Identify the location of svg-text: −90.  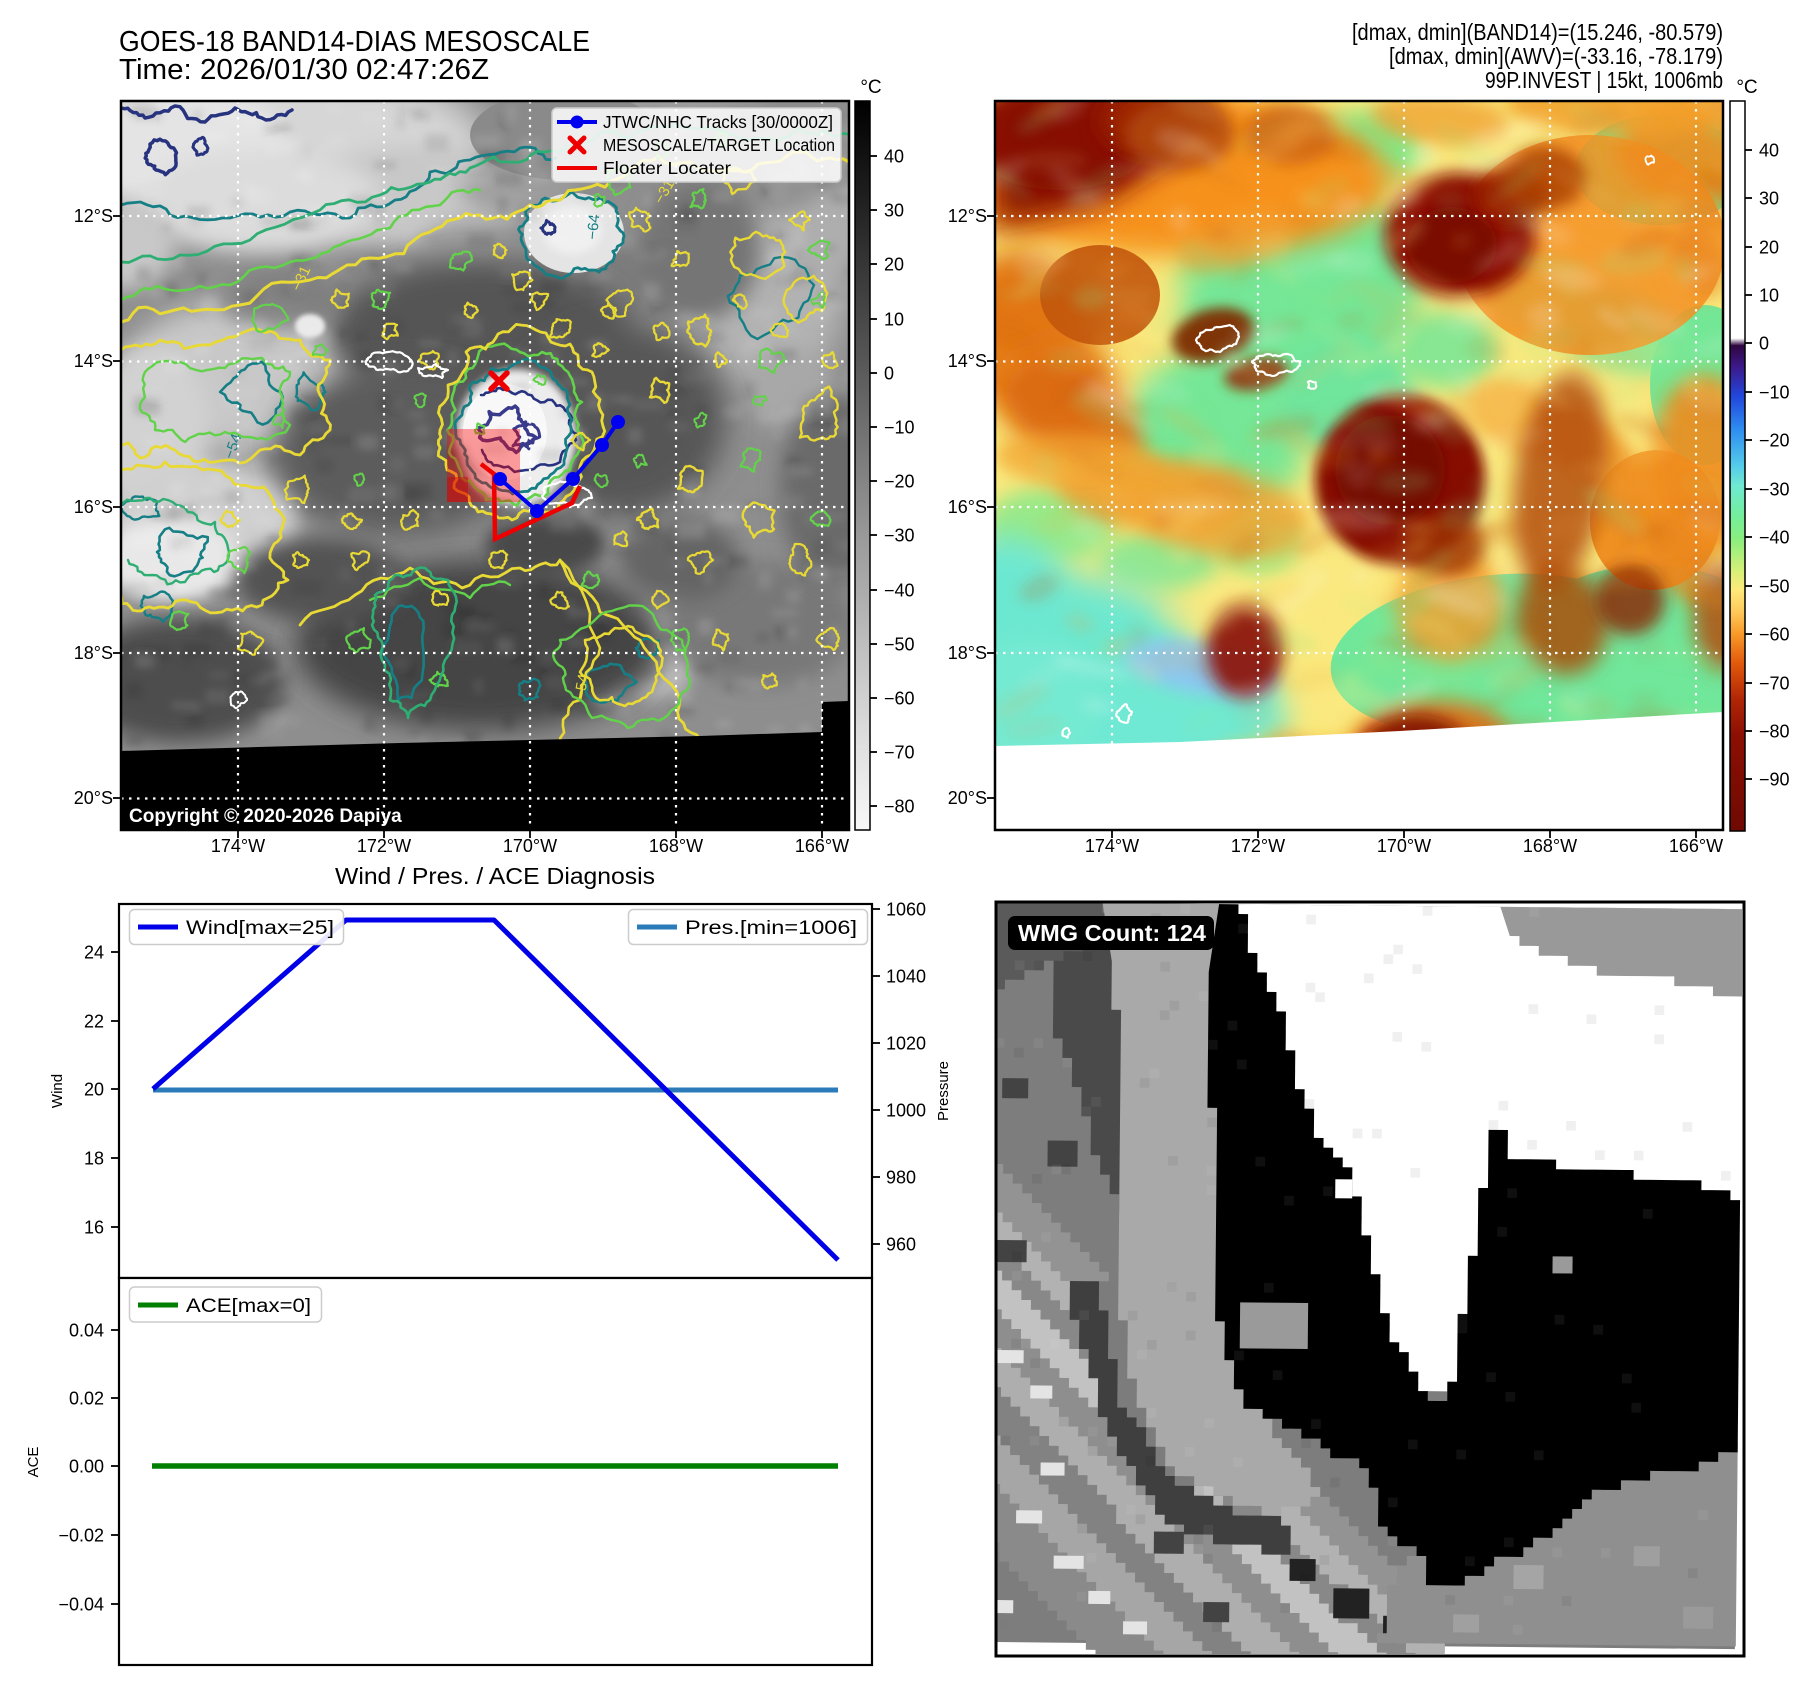
(1774, 780).